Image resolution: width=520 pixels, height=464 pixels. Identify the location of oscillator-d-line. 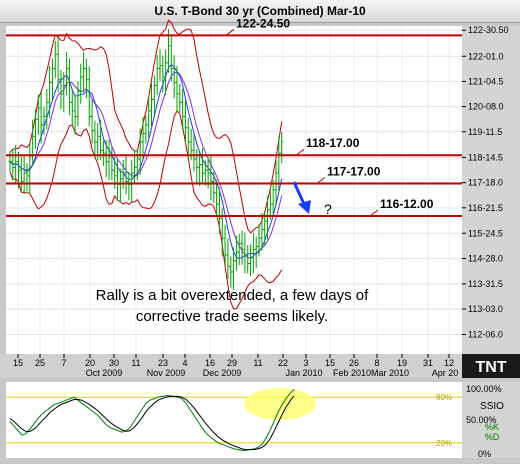
(152, 423).